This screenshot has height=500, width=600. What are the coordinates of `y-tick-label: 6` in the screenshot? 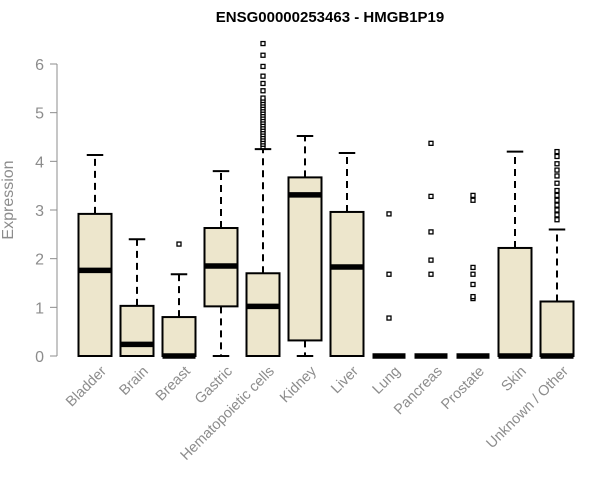 It's located at (39, 65).